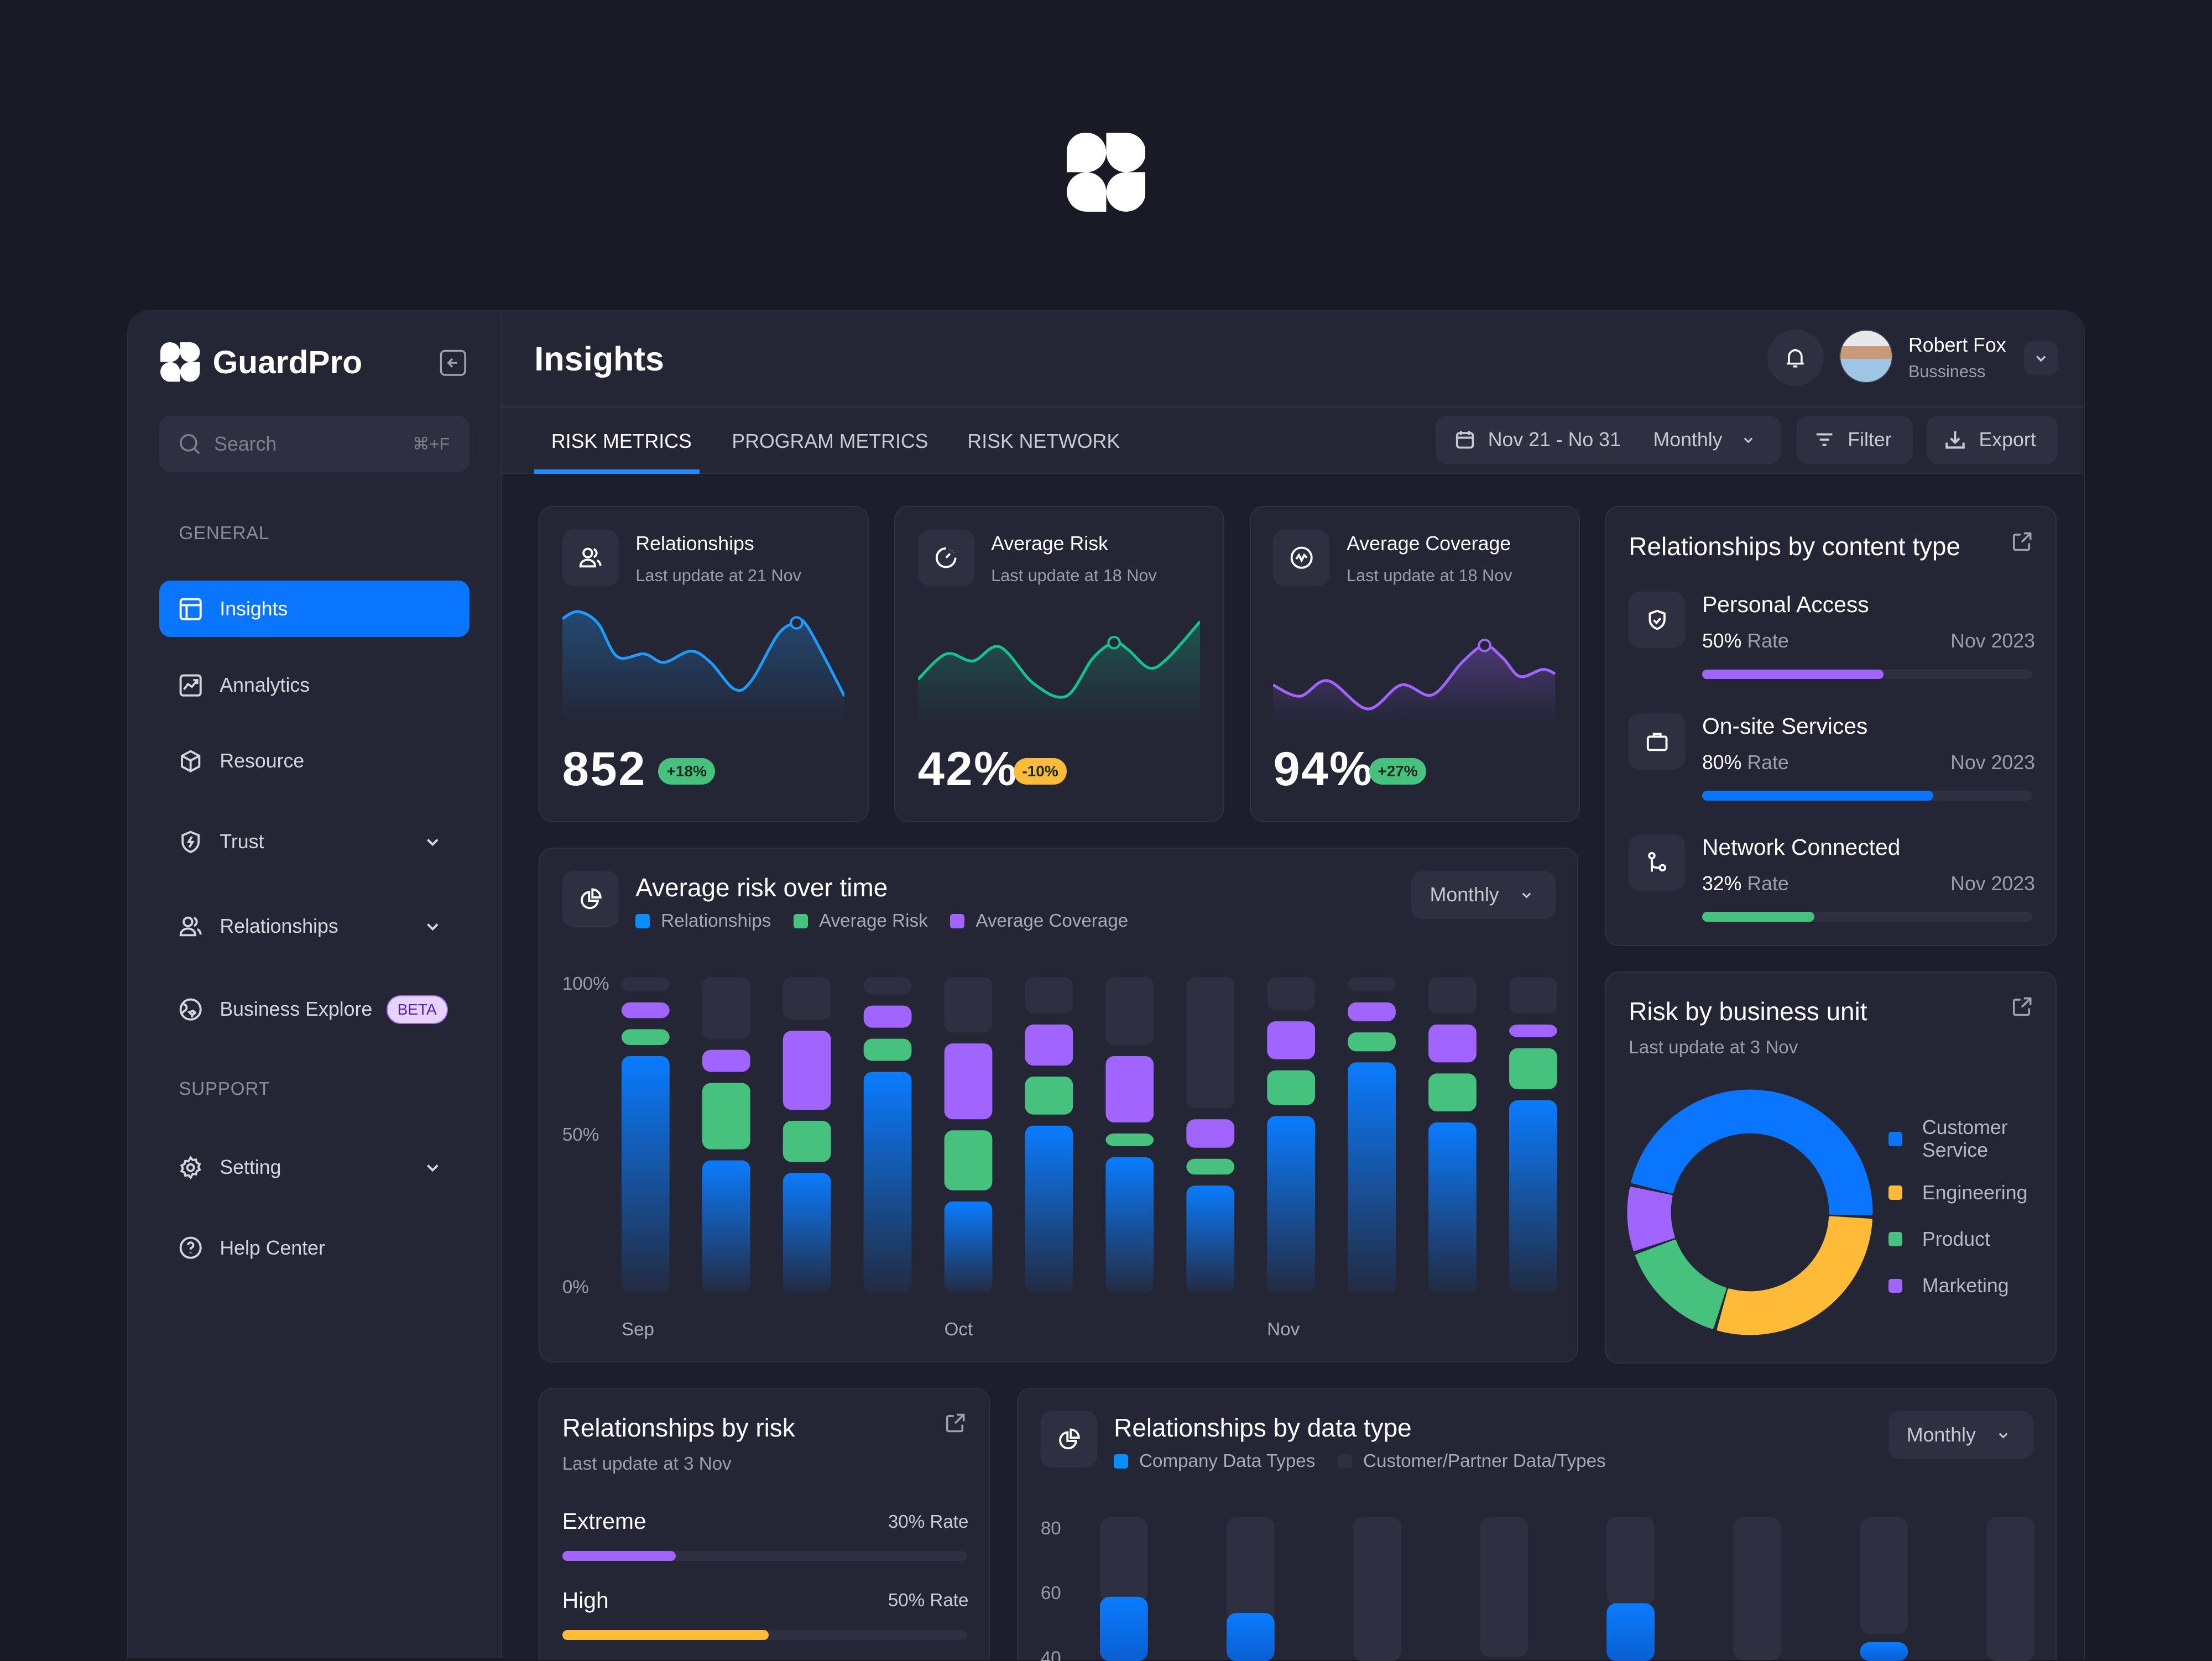 This screenshot has width=2212, height=1661. I want to click on legend-item: Engineering, so click(1970, 1193).